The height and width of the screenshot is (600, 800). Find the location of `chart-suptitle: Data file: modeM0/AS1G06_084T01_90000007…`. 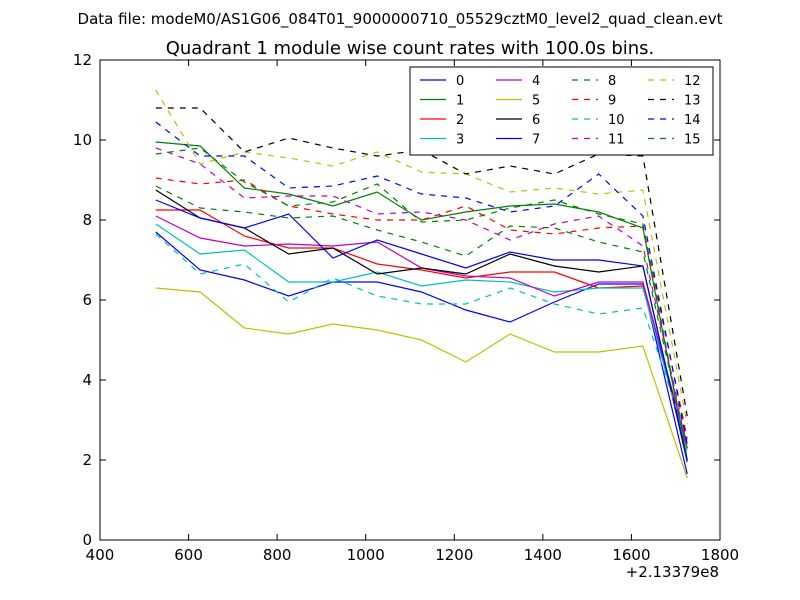

chart-suptitle: Data file: modeM0/AS1G06_084T01_90000007… is located at coordinates (400, 19).